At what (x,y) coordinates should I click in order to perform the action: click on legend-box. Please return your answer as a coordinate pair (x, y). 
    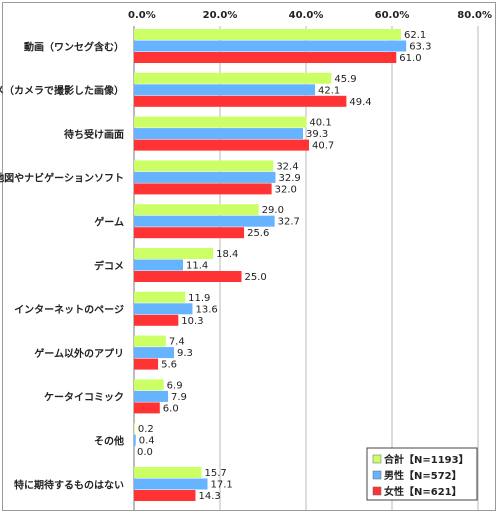
    Looking at the image, I should click on (422, 474).